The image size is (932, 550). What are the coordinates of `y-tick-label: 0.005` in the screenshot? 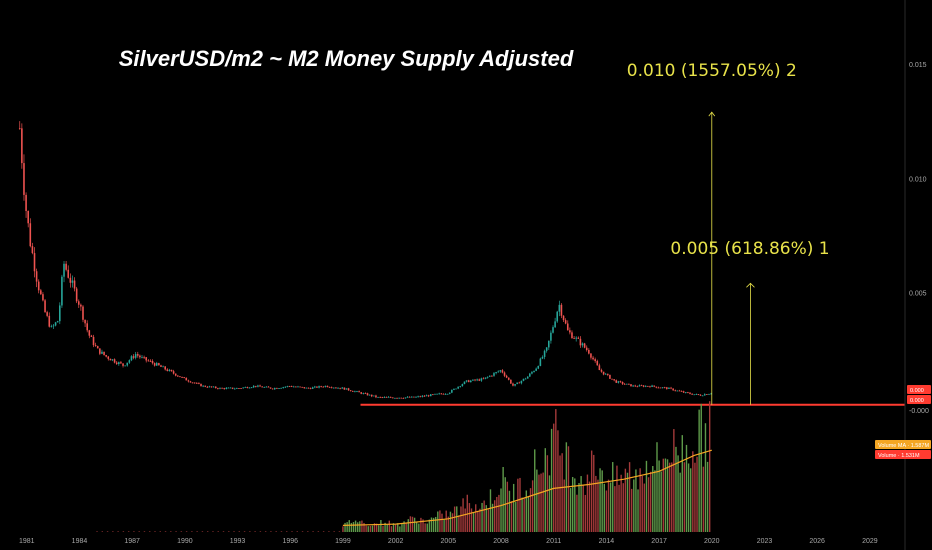 It's located at (918, 293).